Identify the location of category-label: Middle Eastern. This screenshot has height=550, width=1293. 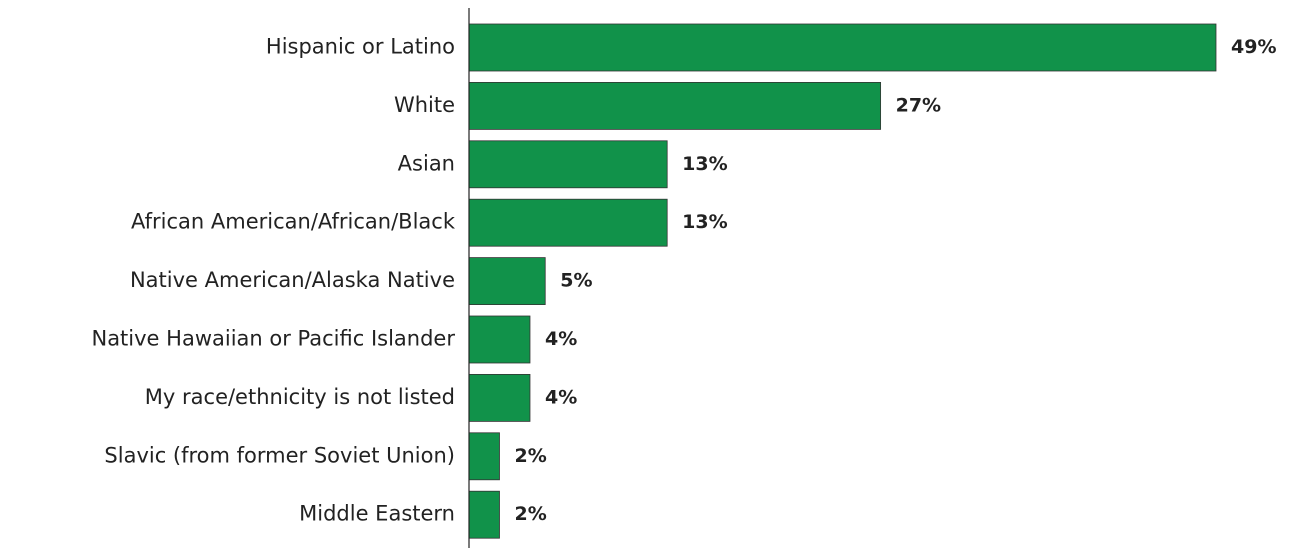
(377, 514).